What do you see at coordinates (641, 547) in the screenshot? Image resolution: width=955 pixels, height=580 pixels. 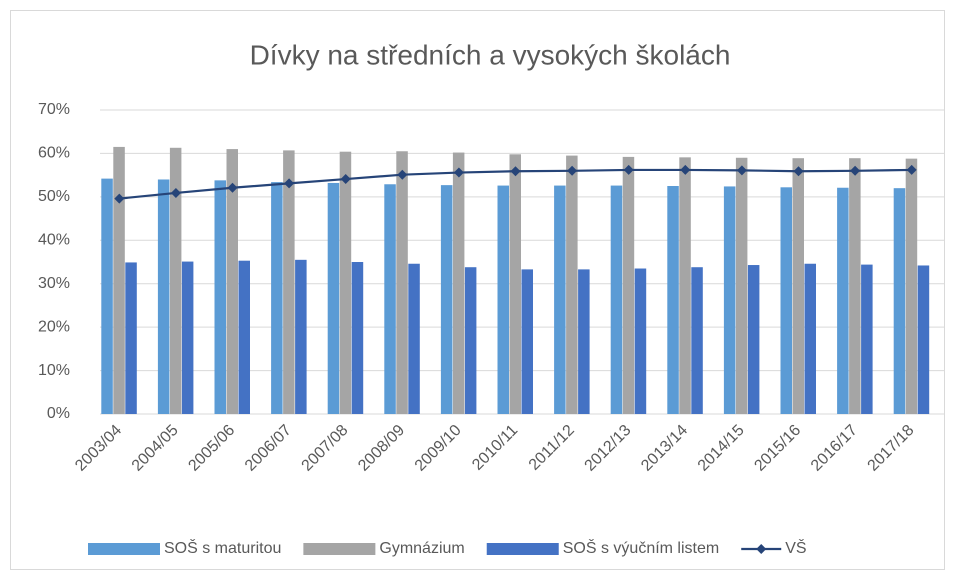 I see `legend-label: SOŠ s výučním listem` at bounding box center [641, 547].